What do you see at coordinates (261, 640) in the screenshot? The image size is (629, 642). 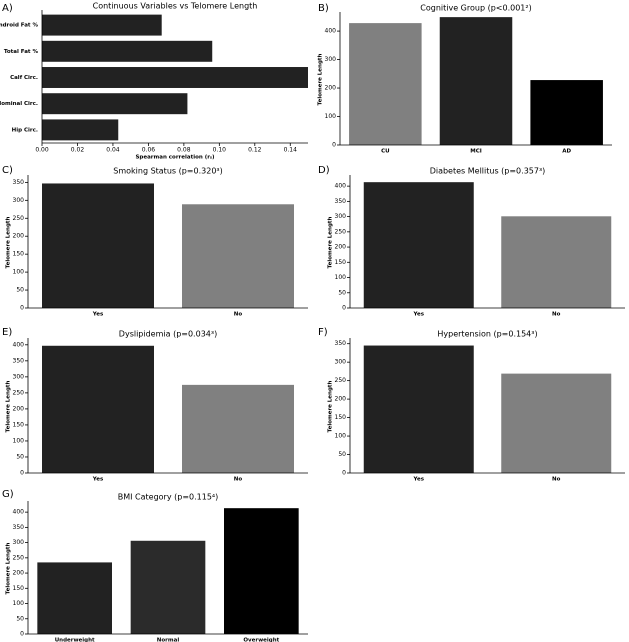 I see `x-tick-label: Overweight` at bounding box center [261, 640].